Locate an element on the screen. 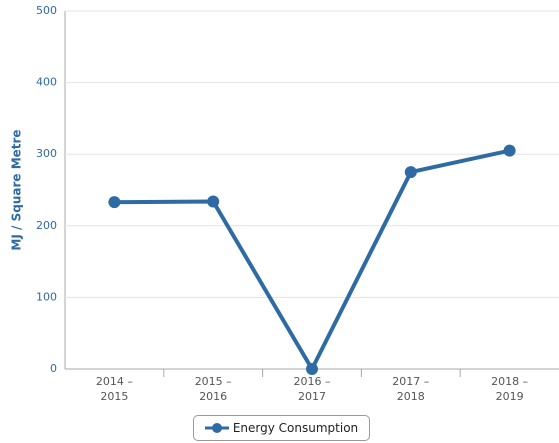  y-tick-label: 300 is located at coordinates (46, 153).